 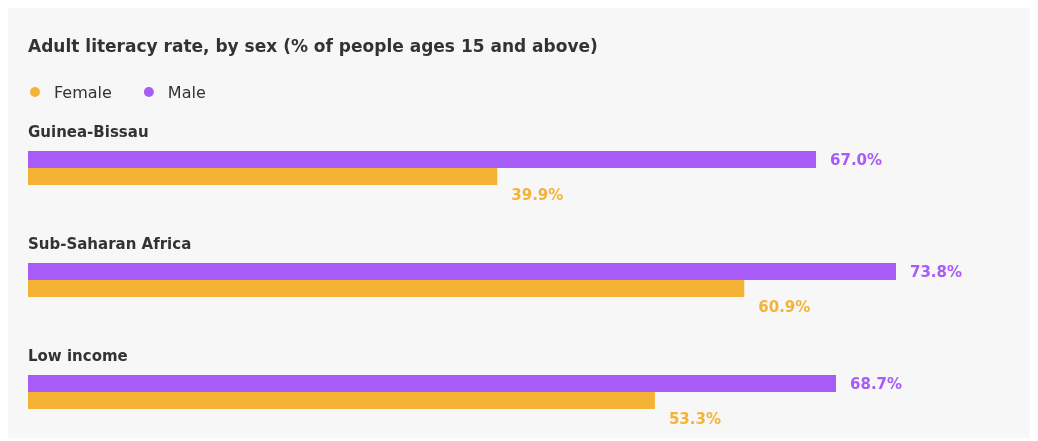 I want to click on y-tick-label: Guinea-Bissau, so click(x=88, y=132).